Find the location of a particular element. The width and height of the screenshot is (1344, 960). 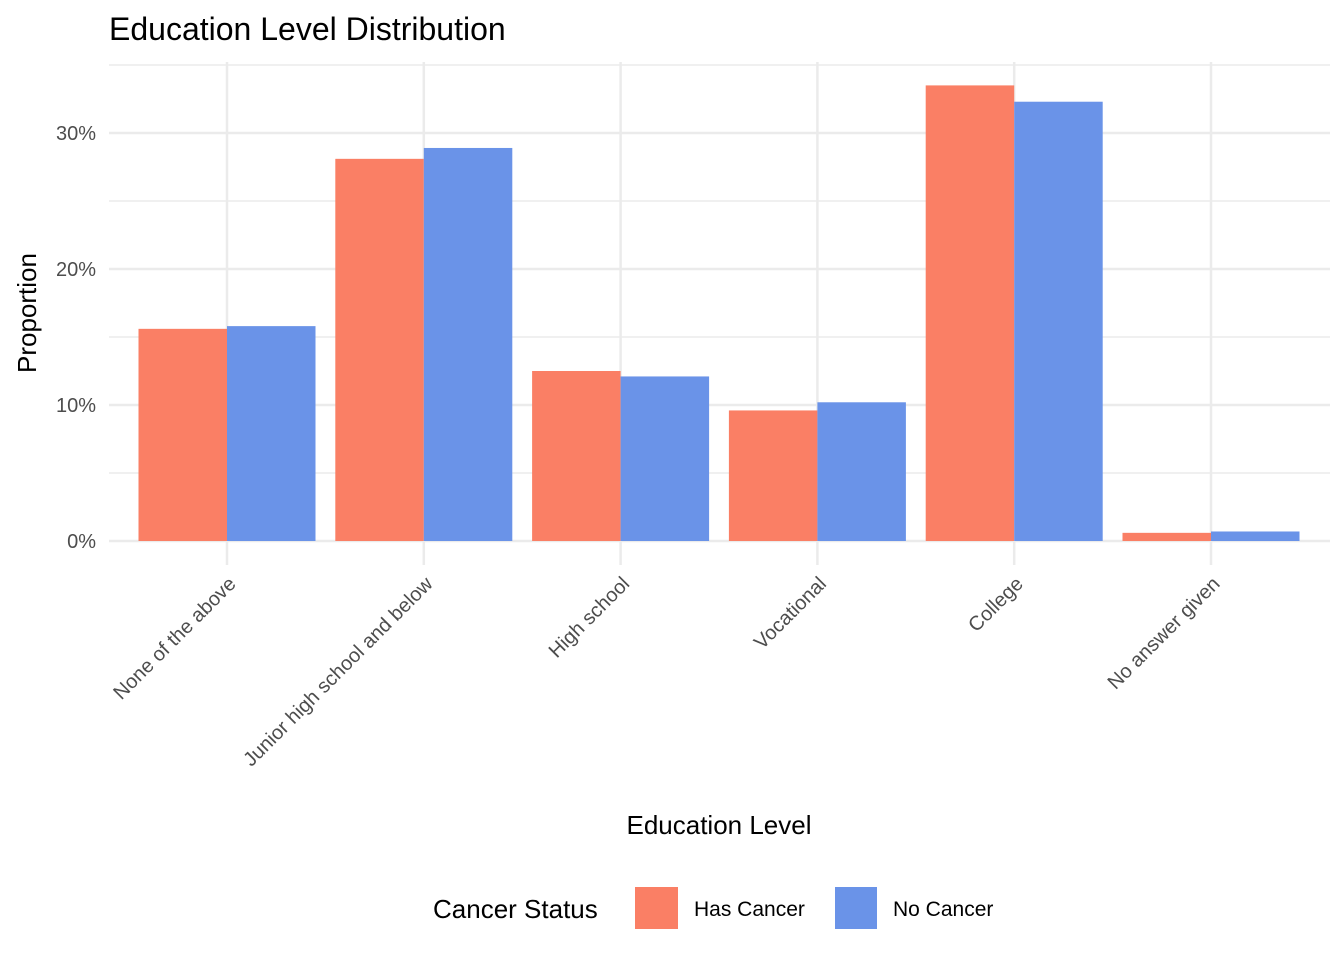

legend-label-has-cancer: Has Cancer is located at coordinates (749, 909).